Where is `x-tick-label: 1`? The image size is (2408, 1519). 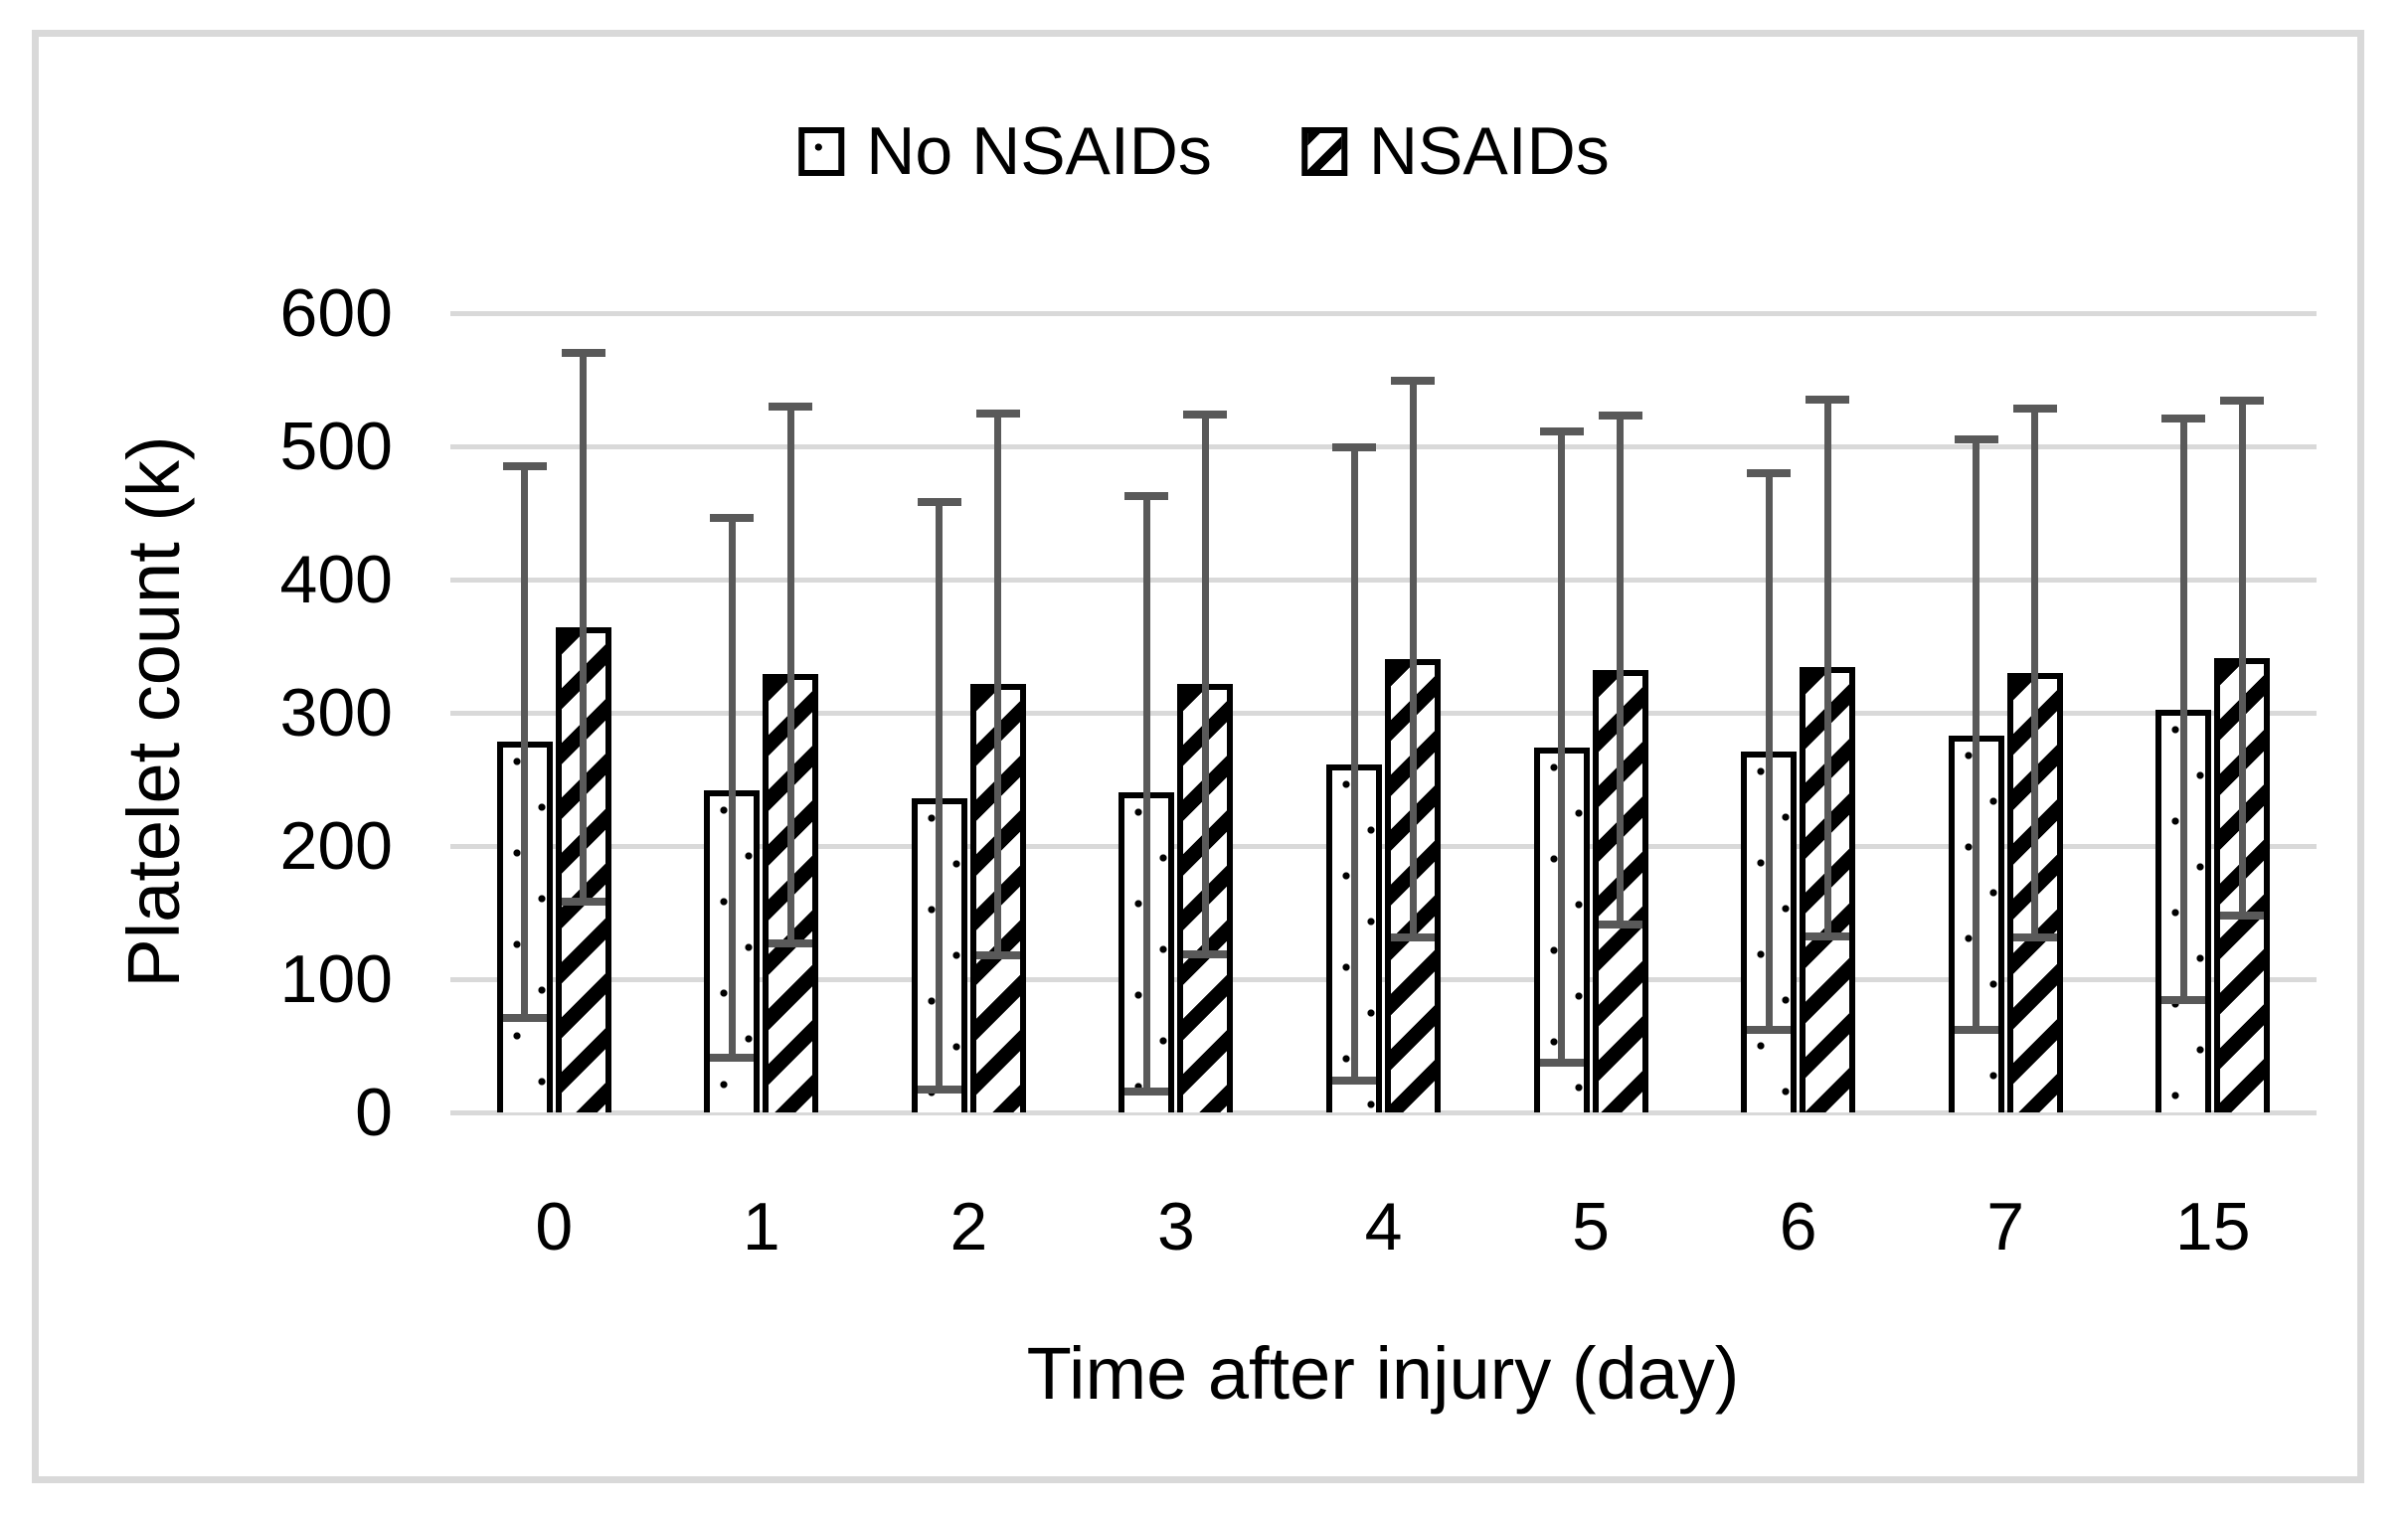
x-tick-label: 1 is located at coordinates (761, 1227).